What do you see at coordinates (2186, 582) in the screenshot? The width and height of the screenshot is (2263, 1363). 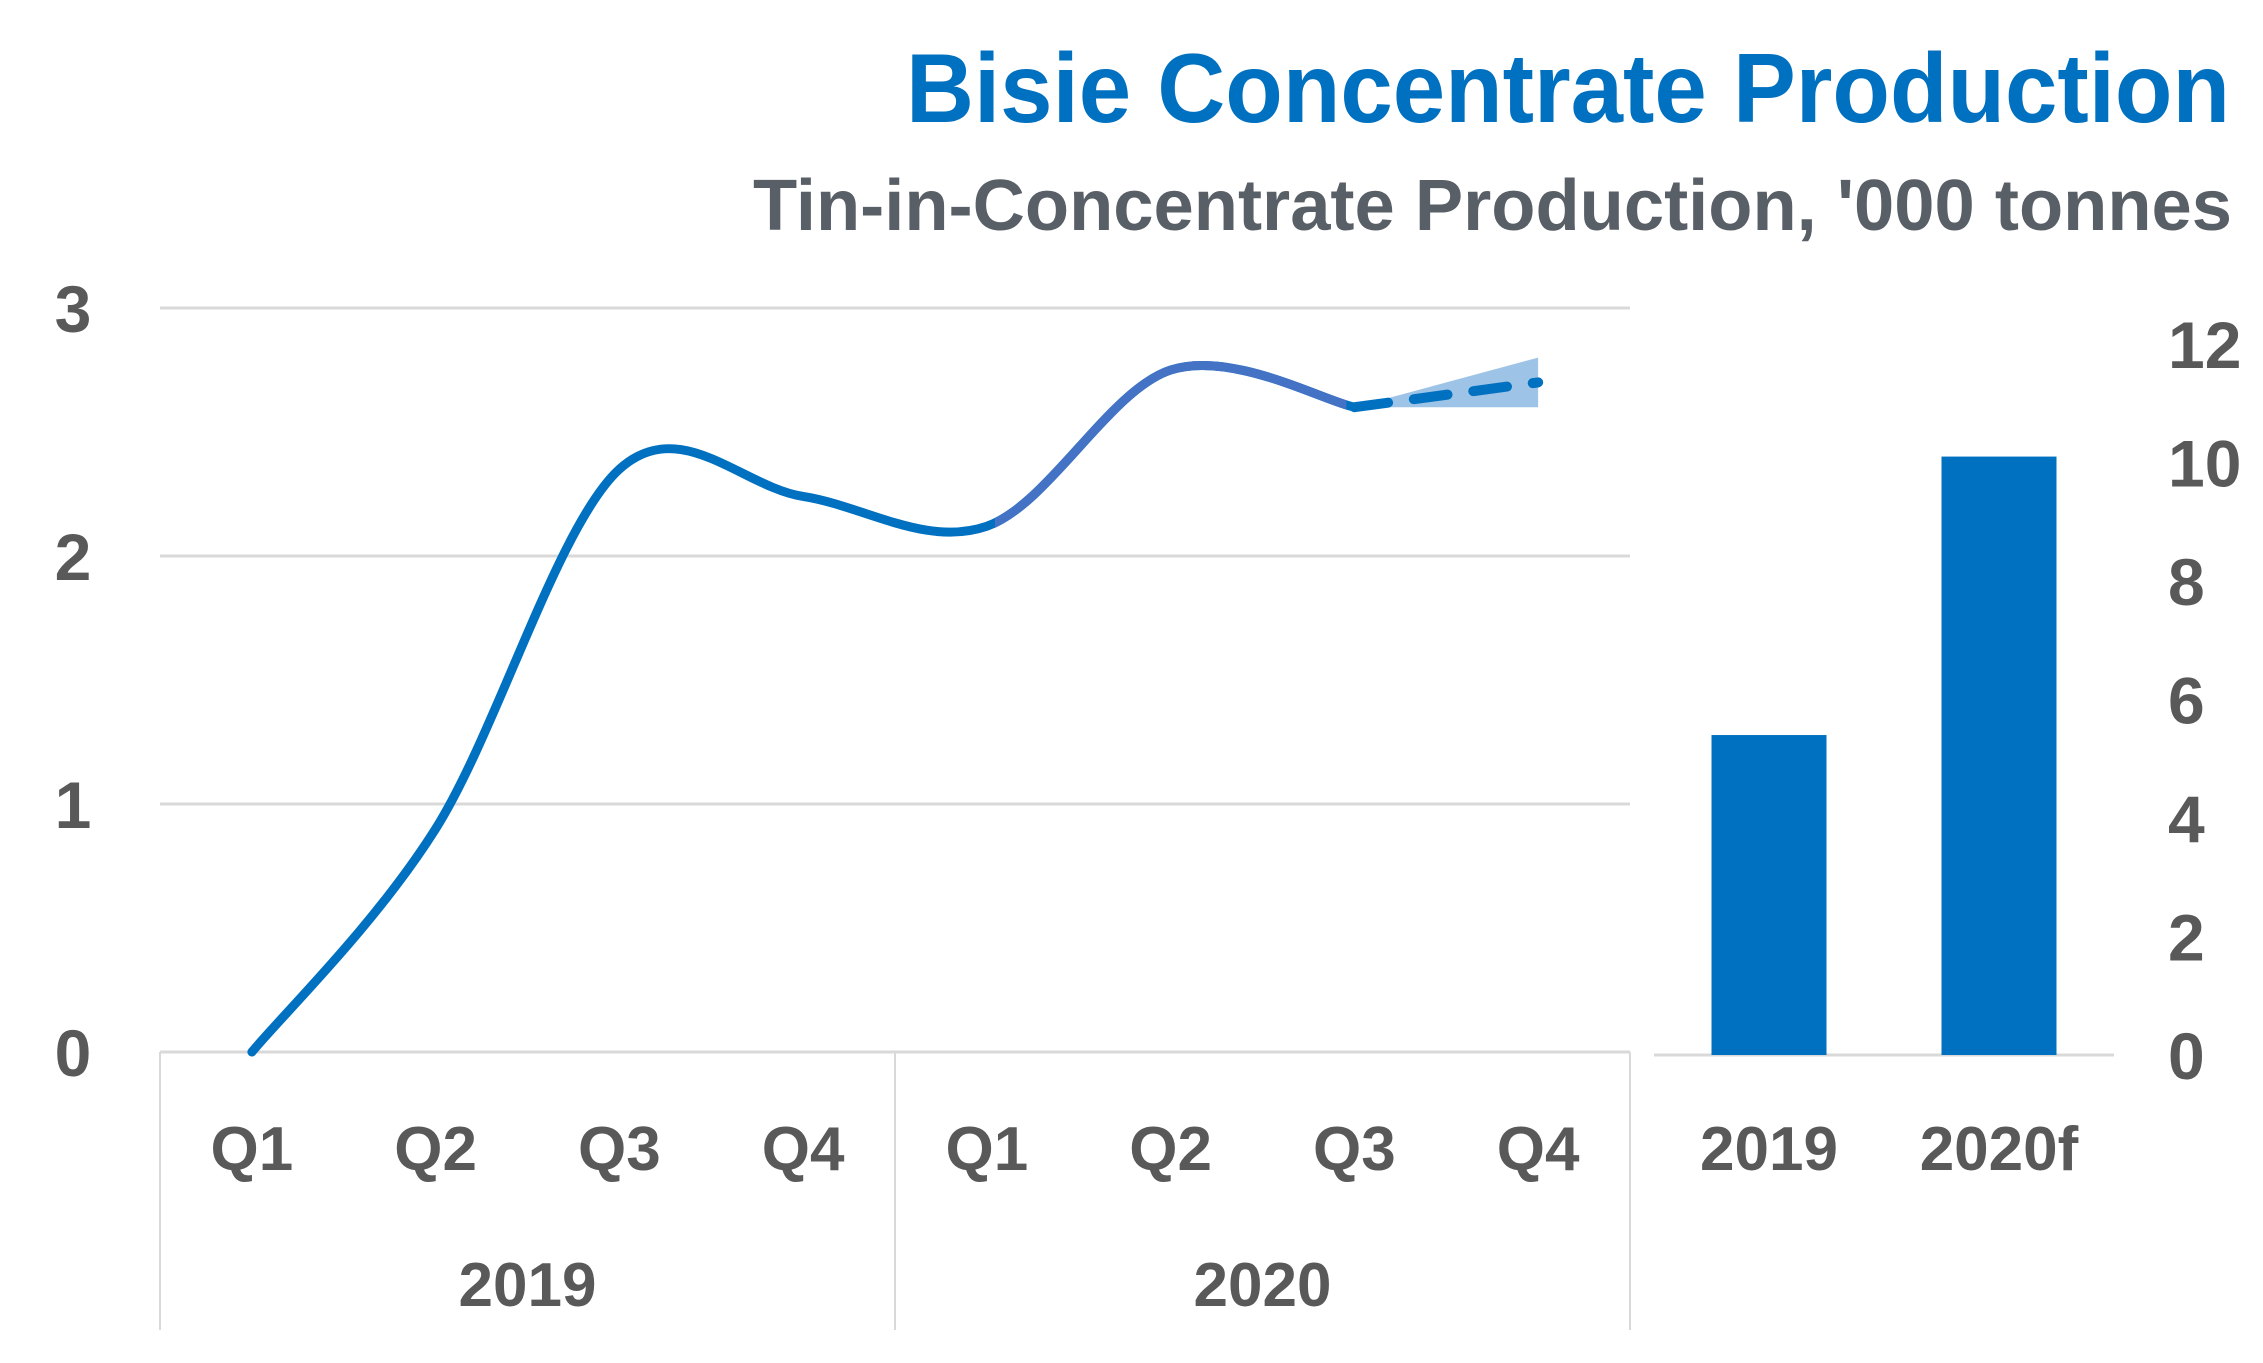 I see `bar-y-tick-label: 8` at bounding box center [2186, 582].